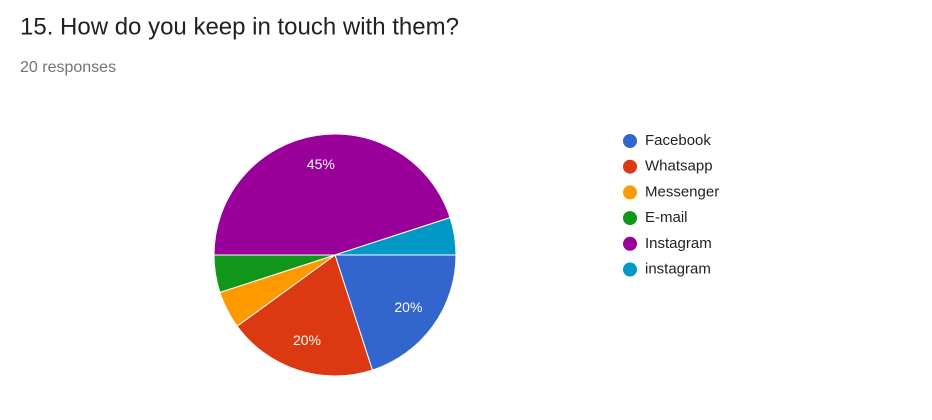  Describe the element at coordinates (679, 166) in the screenshot. I see `legend-label: Whatsapp` at that location.